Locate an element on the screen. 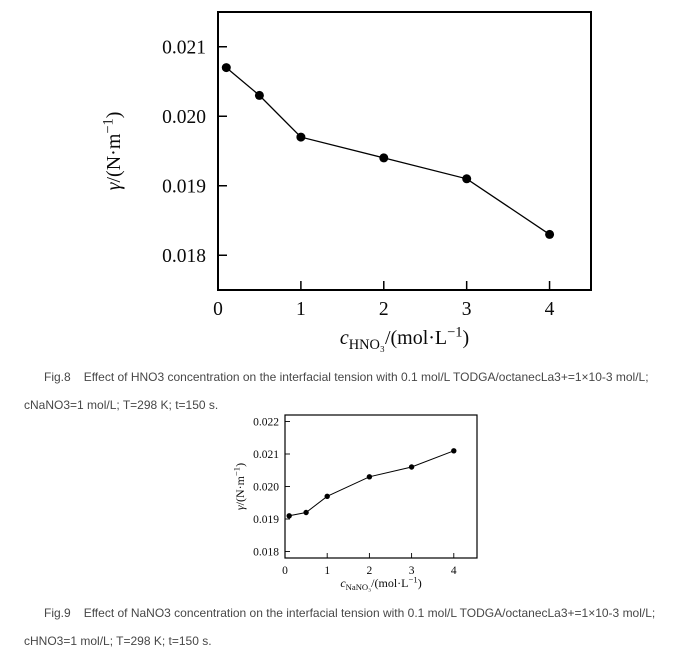 Image resolution: width=678 pixels, height=649 pixels. x-axis-label: cNaNO₃/(mol·L−1) is located at coordinates (380, 582).